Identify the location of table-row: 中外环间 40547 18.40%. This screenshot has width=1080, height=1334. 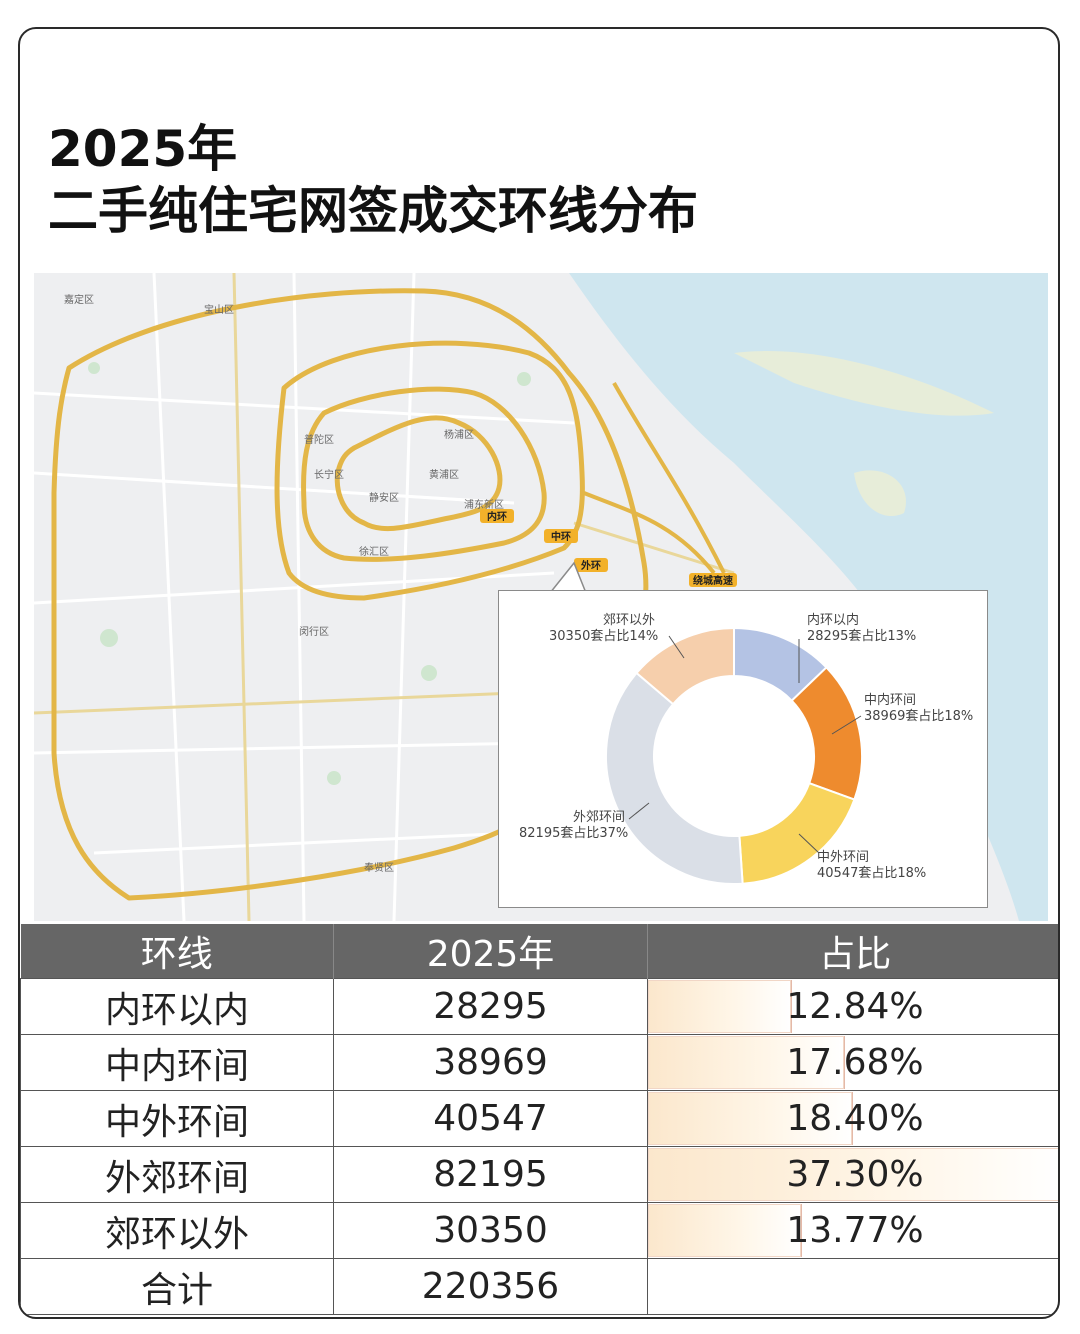
(539, 1118).